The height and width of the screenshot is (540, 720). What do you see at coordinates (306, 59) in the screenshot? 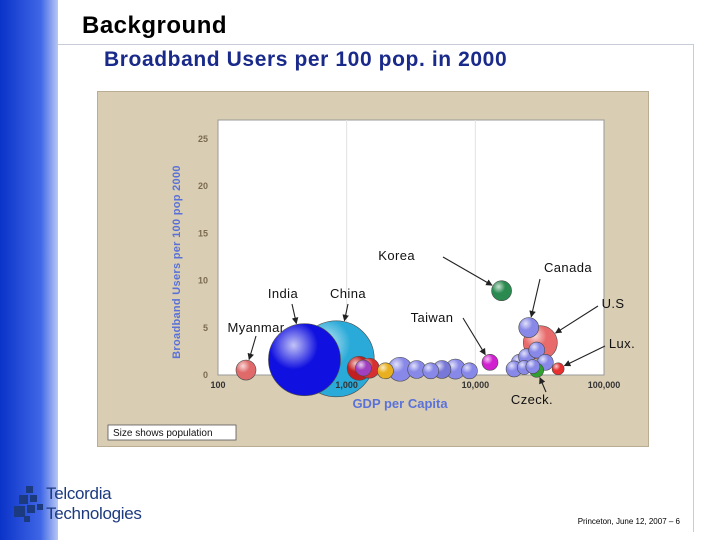
I see `slide-subtitle: Broadband Users per 100 pop. in 2000` at bounding box center [306, 59].